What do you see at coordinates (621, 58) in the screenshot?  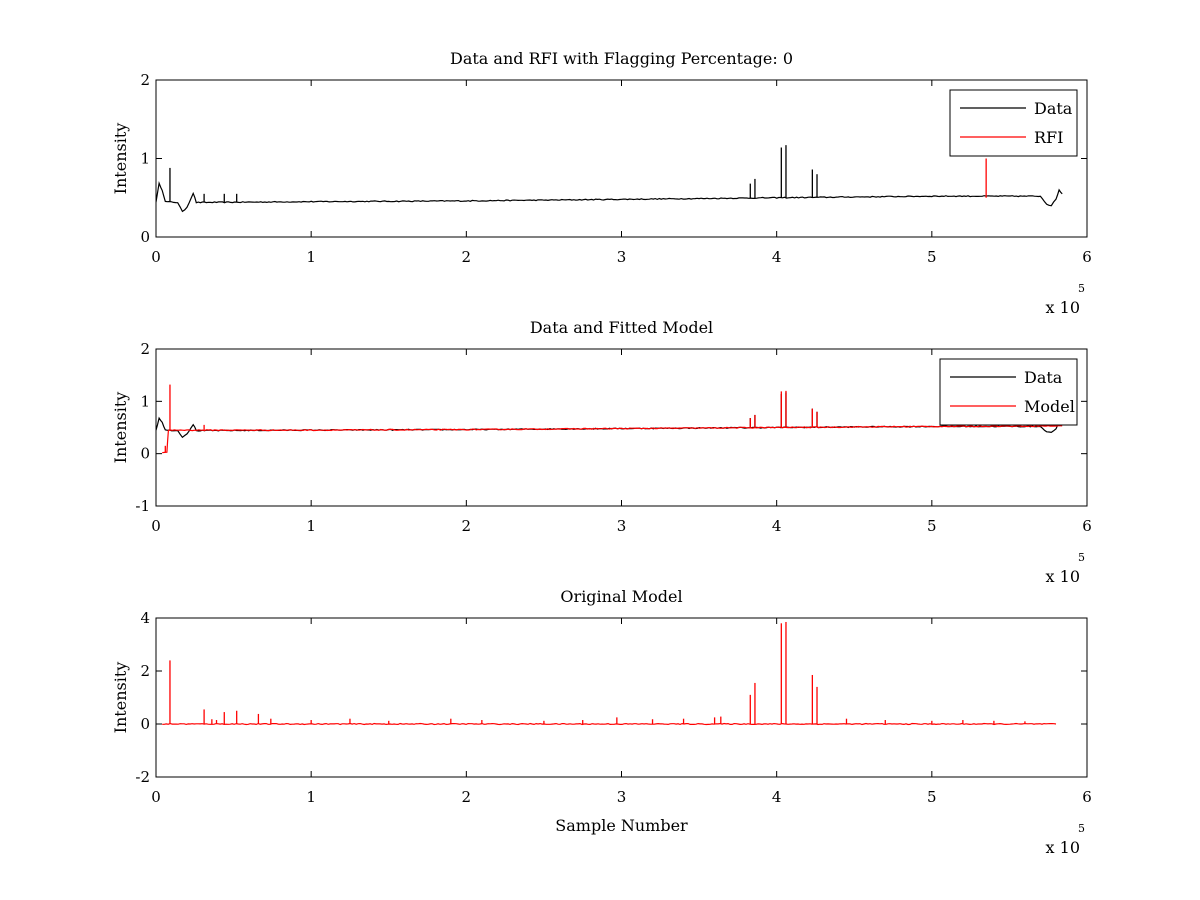 I see `chart-title: Data and RFI with Flagging Percentage: 0` at bounding box center [621, 58].